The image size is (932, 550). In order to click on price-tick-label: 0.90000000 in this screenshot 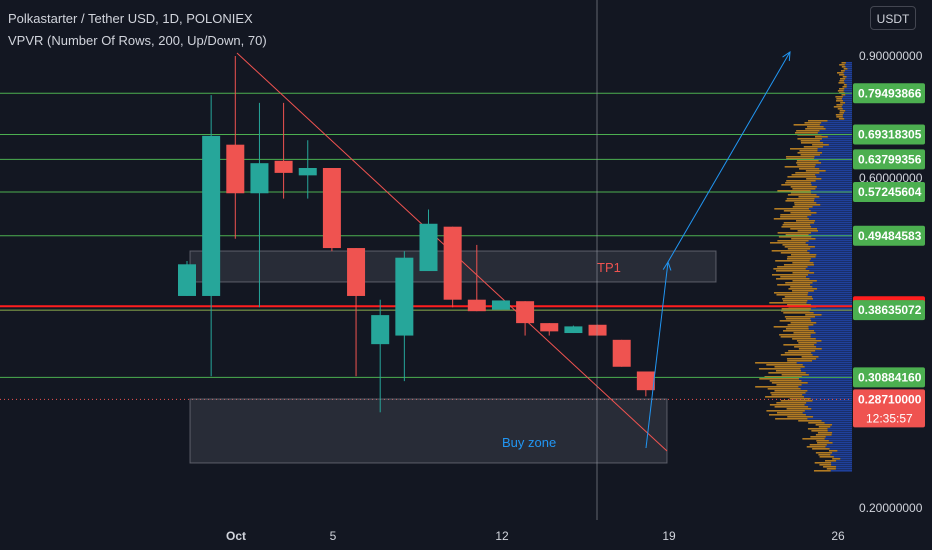, I will do `click(891, 56)`.